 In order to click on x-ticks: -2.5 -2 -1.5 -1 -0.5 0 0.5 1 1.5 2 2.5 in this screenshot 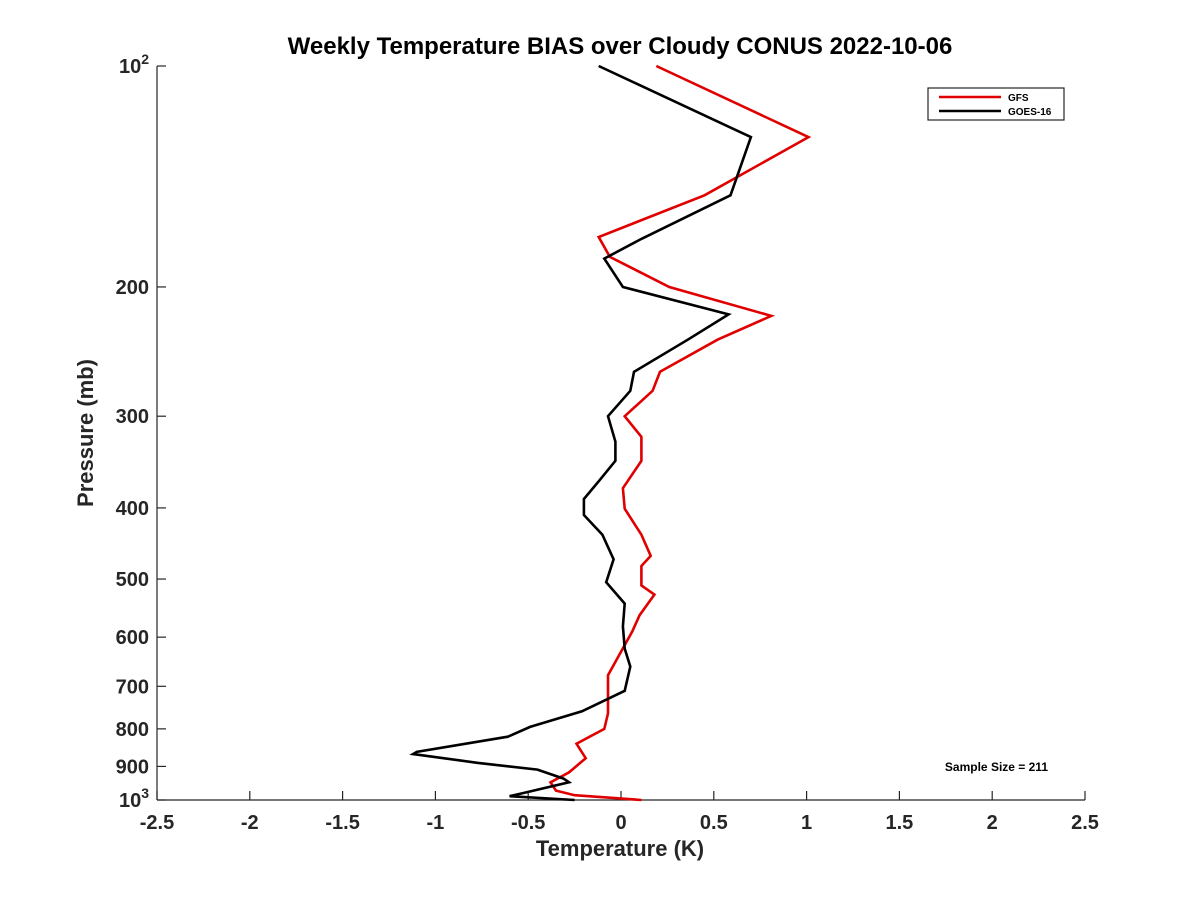, I will do `click(619, 812)`.